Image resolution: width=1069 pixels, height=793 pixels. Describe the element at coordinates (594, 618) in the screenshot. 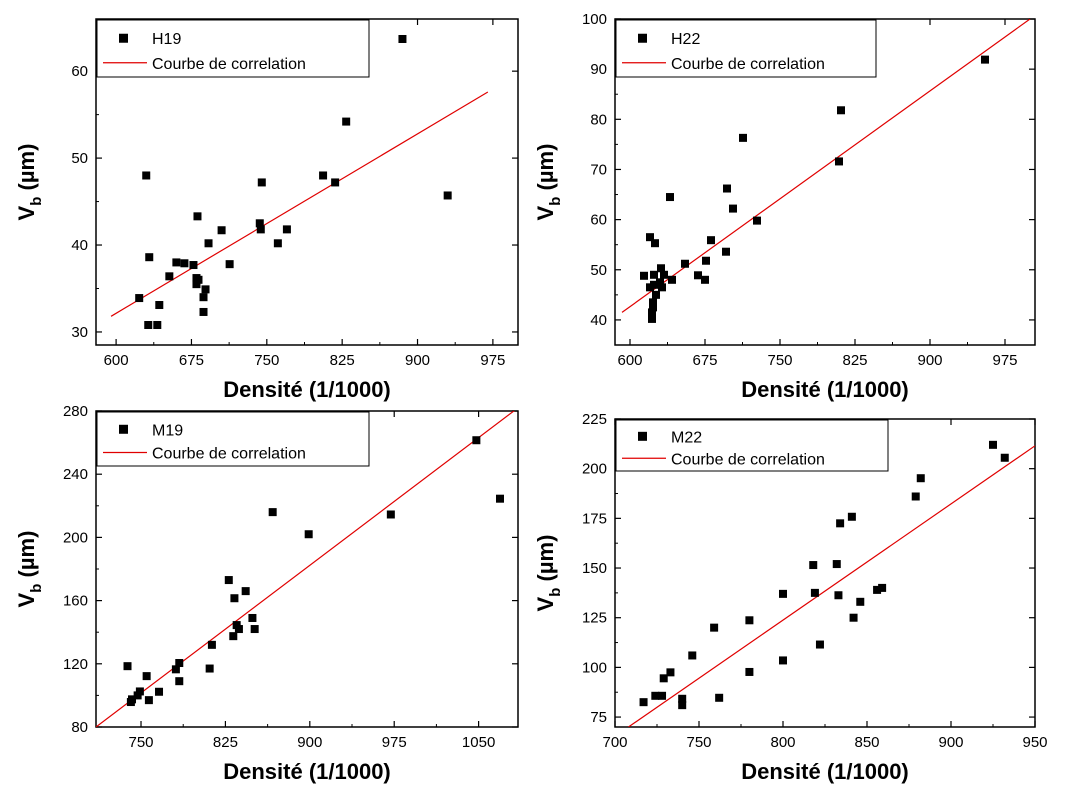

I see `y-tick-label: 125` at that location.